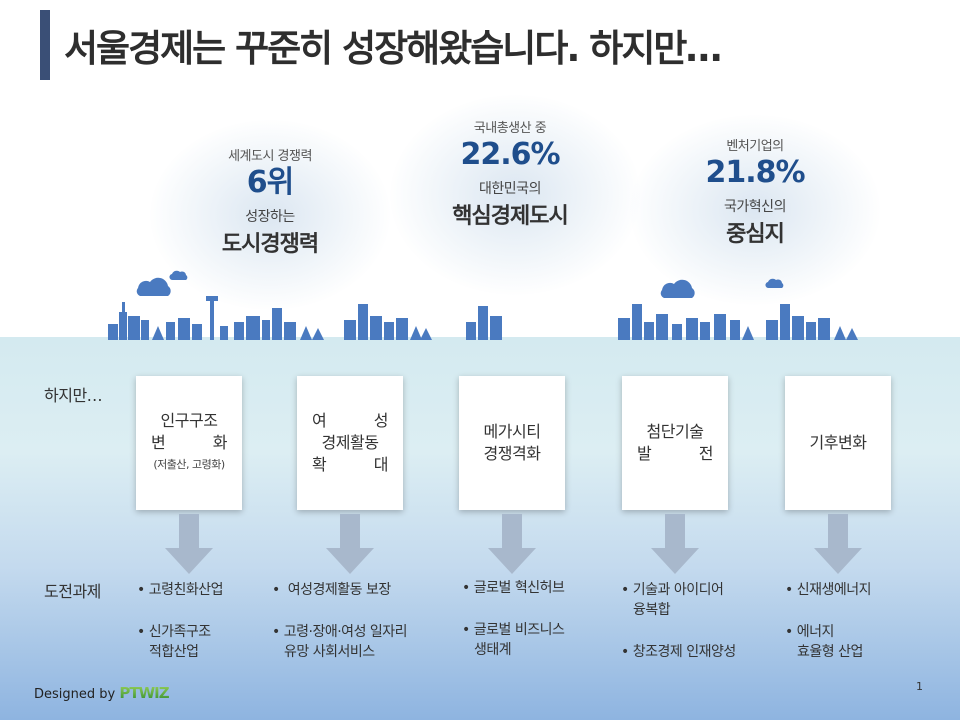 This screenshot has height=720, width=960. I want to click on challenge-text: 신재생에너지, so click(834, 590).